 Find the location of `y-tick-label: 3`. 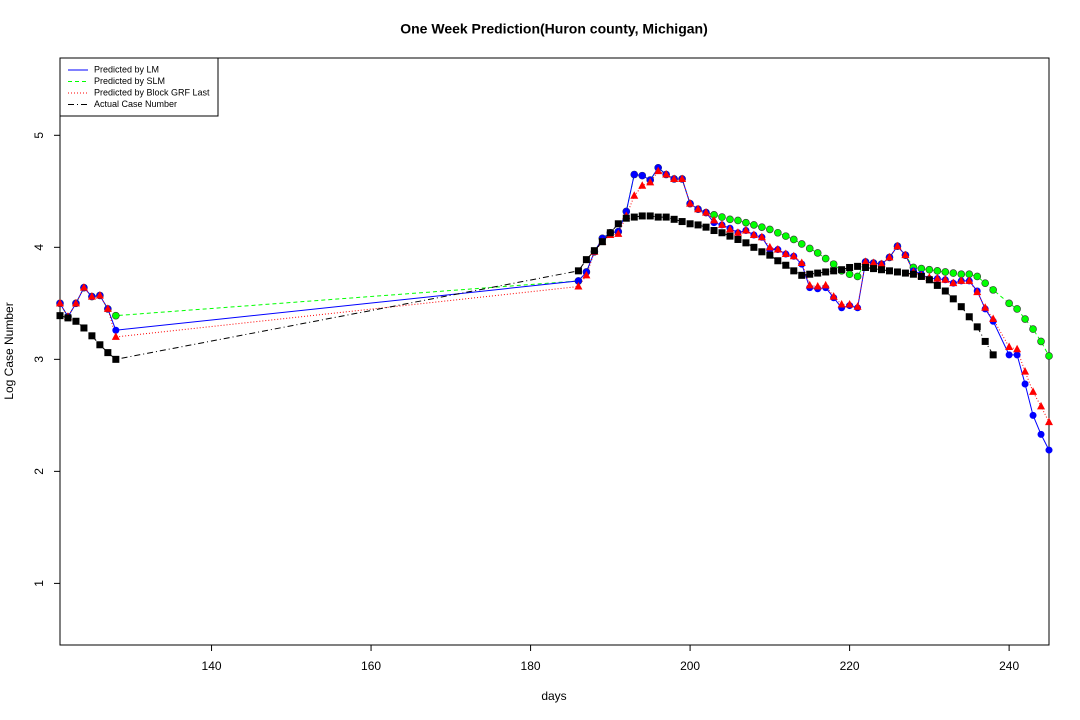

y-tick-label: 3 is located at coordinates (39, 359).